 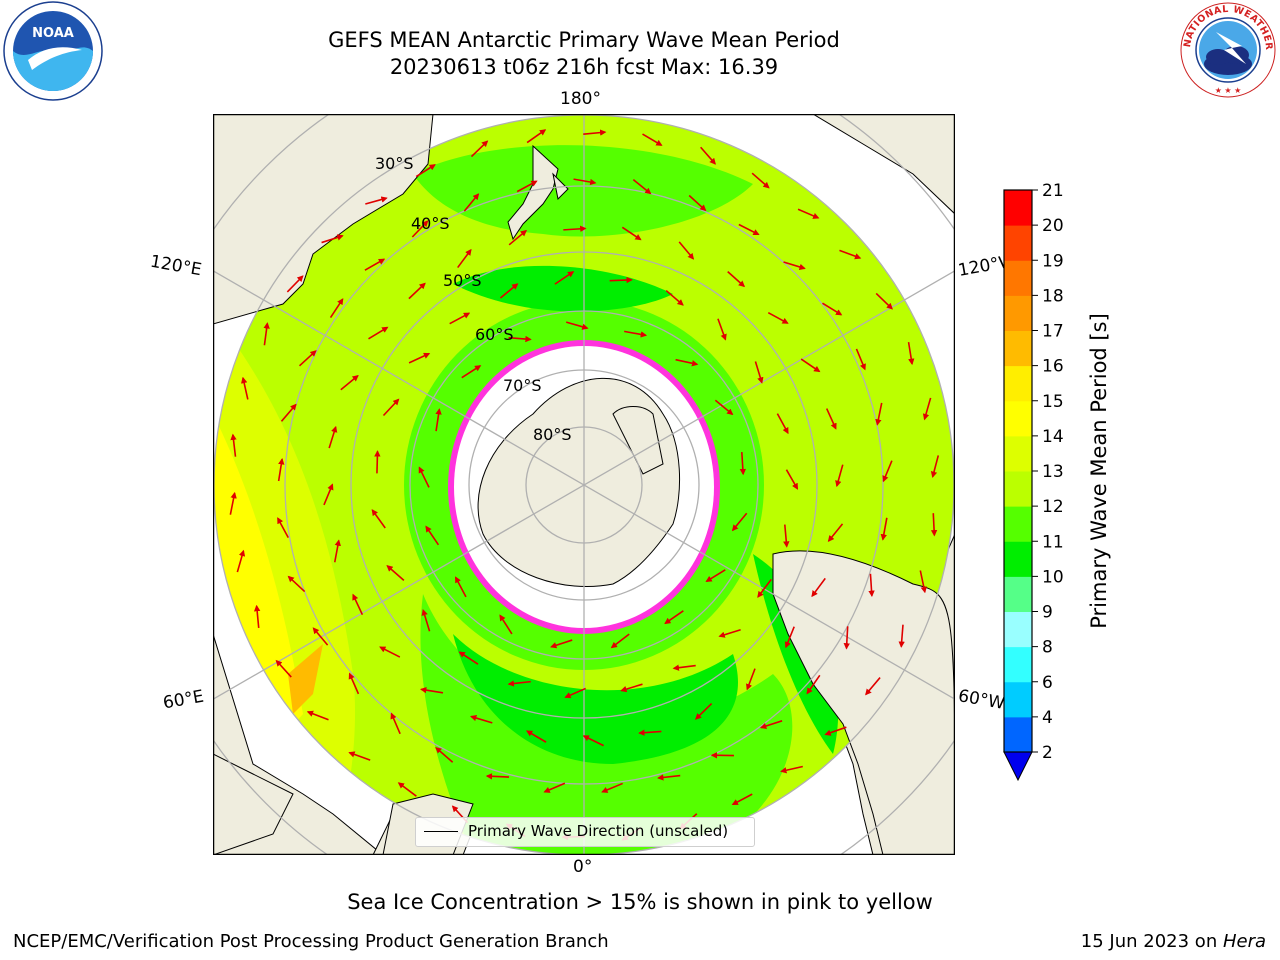 What do you see at coordinates (473, 299) in the screenshot?
I see `latitude-labels: 30°S 40°S 50°S 60°S 70°S 80°S` at bounding box center [473, 299].